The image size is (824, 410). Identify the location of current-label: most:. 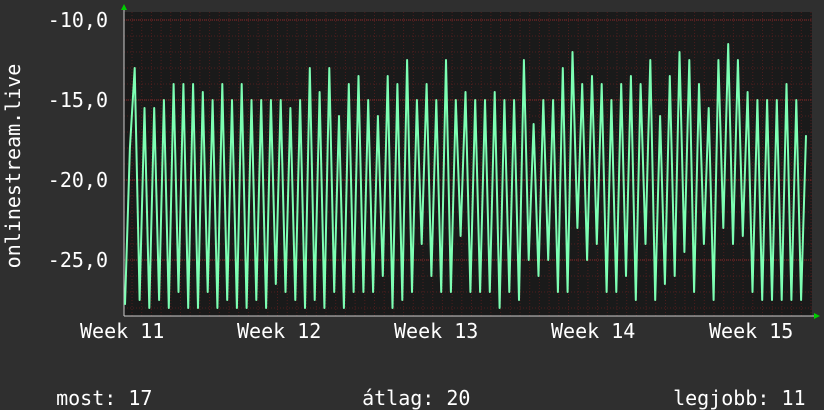
(86, 398).